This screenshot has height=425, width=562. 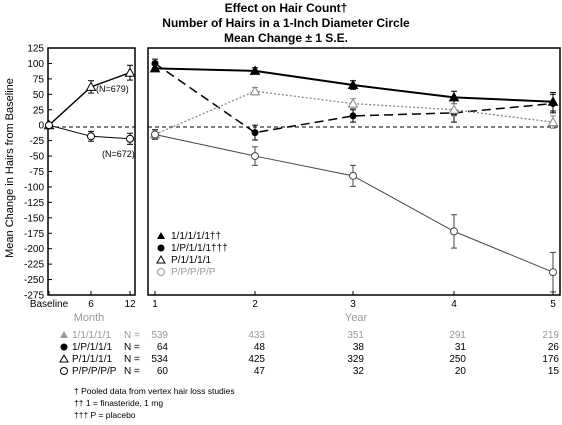 What do you see at coordinates (64, 371) in the screenshot?
I see `n-row-4-marker` at bounding box center [64, 371].